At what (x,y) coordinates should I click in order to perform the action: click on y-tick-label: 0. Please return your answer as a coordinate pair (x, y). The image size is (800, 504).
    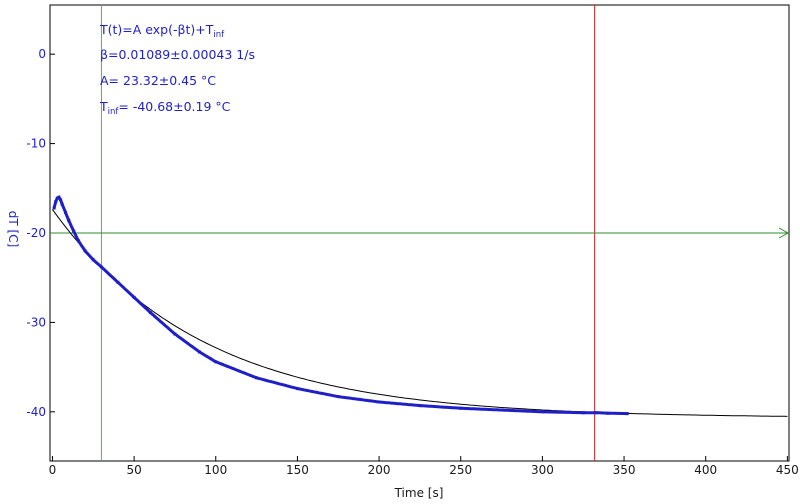
    Looking at the image, I should click on (42, 54).